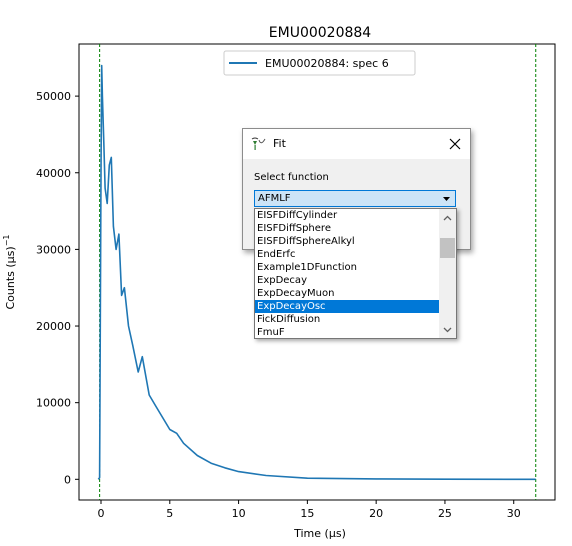 This screenshot has width=572, height=546. What do you see at coordinates (445, 513) in the screenshot?
I see `x-tick-label: 25` at bounding box center [445, 513].